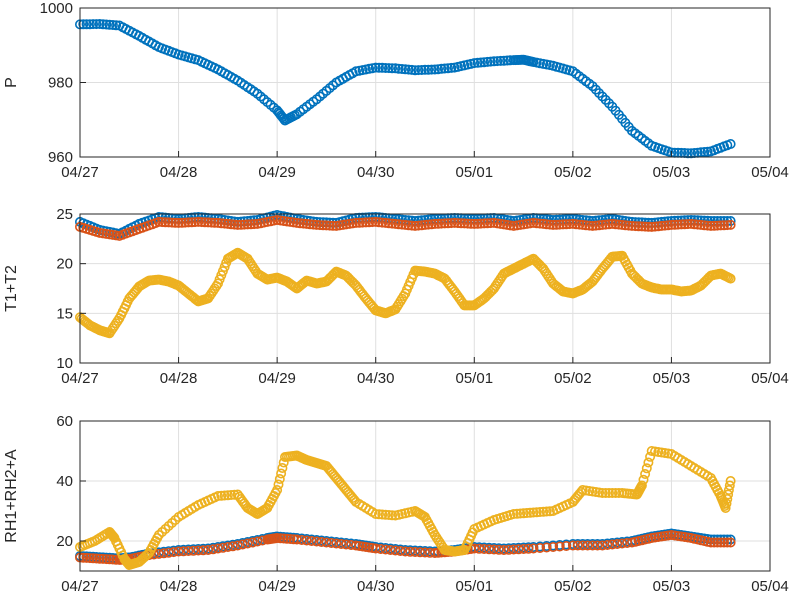 Image resolution: width=800 pixels, height=600 pixels. What do you see at coordinates (11, 496) in the screenshot?
I see `y-axis-label: RH1+RH2+A` at bounding box center [11, 496].